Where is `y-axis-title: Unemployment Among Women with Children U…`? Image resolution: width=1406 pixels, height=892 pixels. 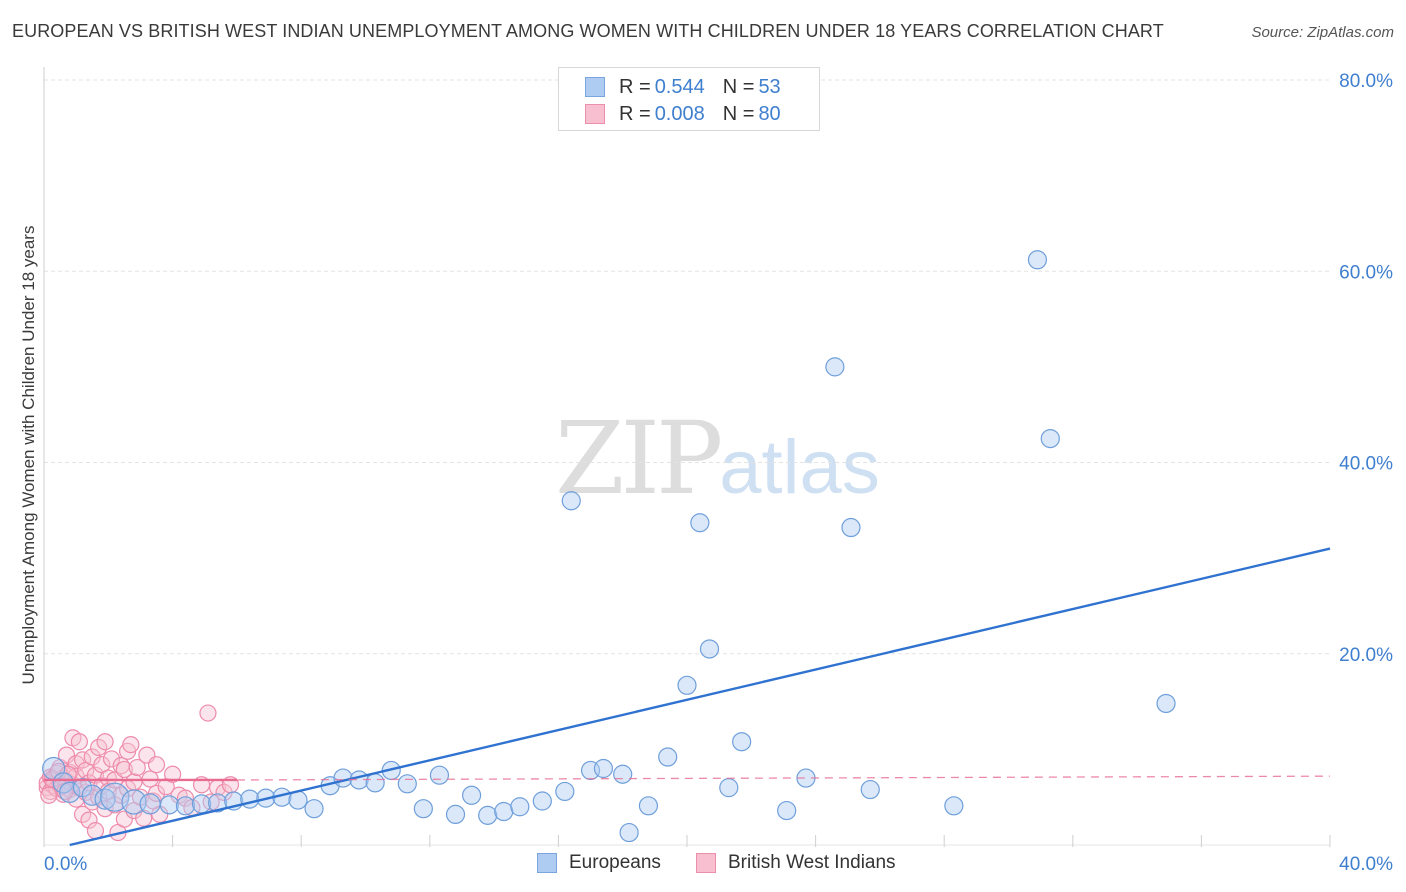 y-axis-title: Unemployment Among Women with Children U… is located at coordinates (28, 455).